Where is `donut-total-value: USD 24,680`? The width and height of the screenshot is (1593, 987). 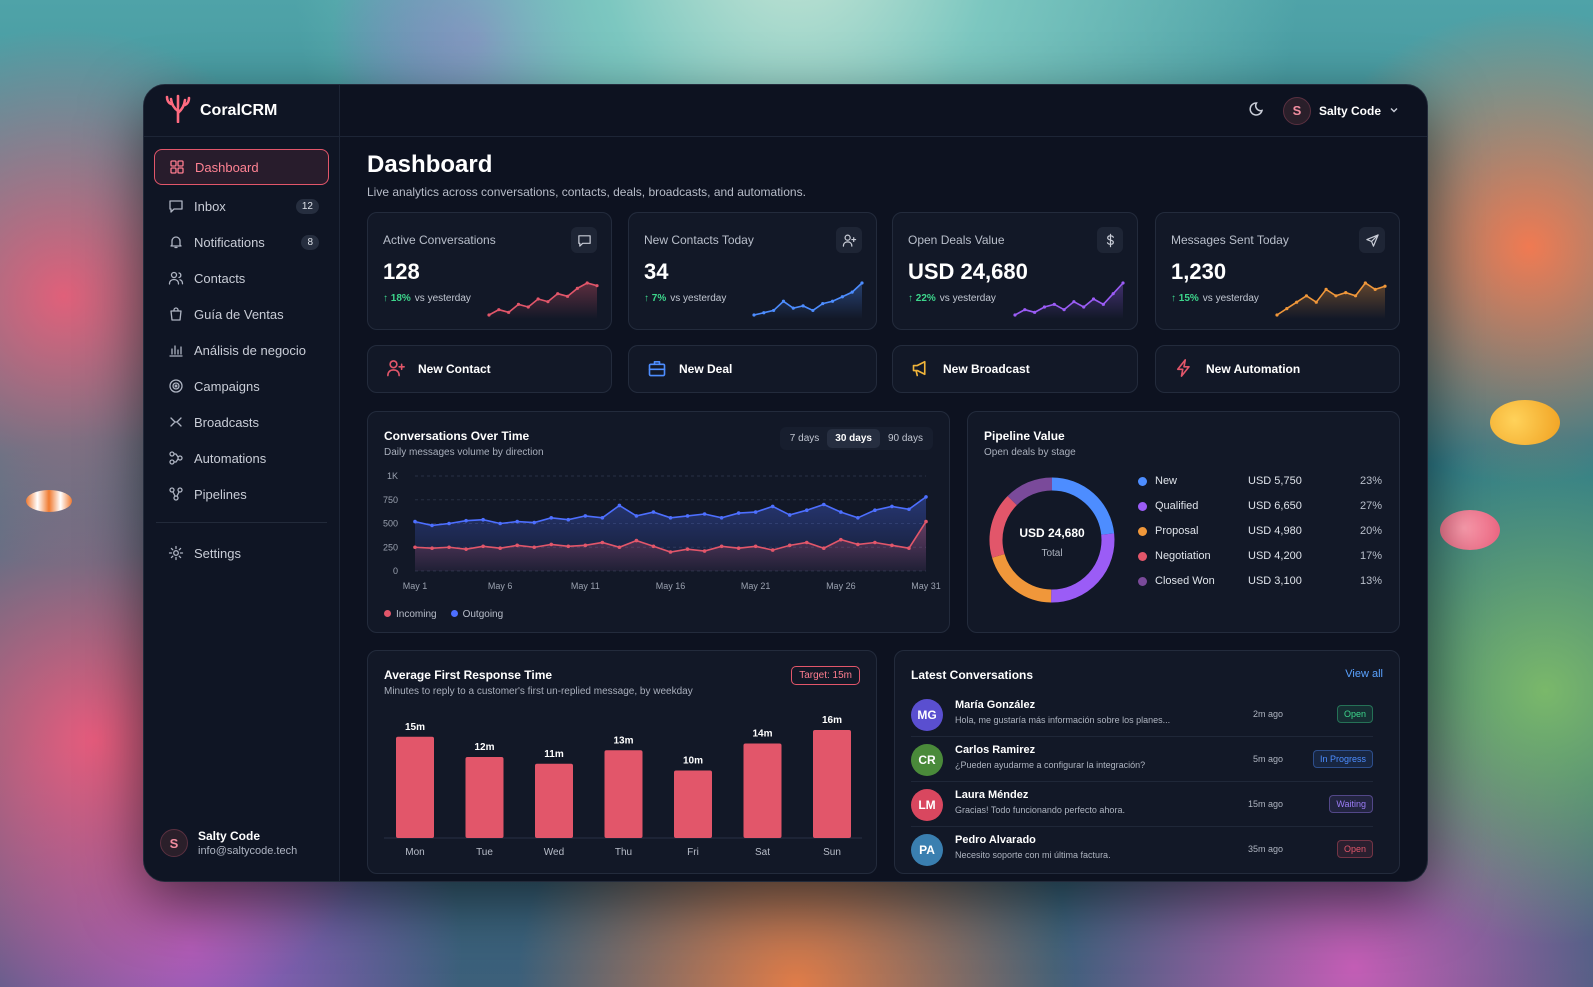 donut-total-value: USD 24,680 is located at coordinates (1052, 533).